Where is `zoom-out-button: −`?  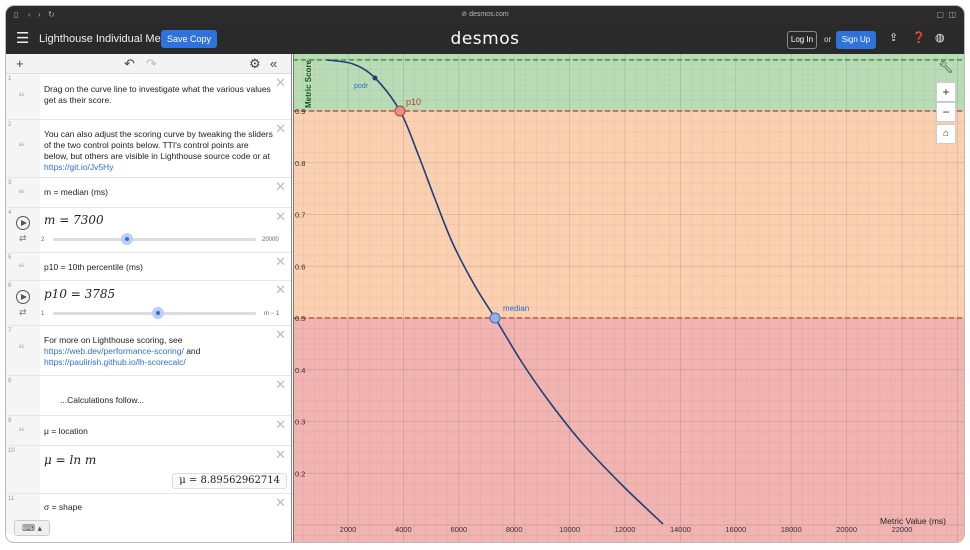 zoom-out-button: − is located at coordinates (946, 112).